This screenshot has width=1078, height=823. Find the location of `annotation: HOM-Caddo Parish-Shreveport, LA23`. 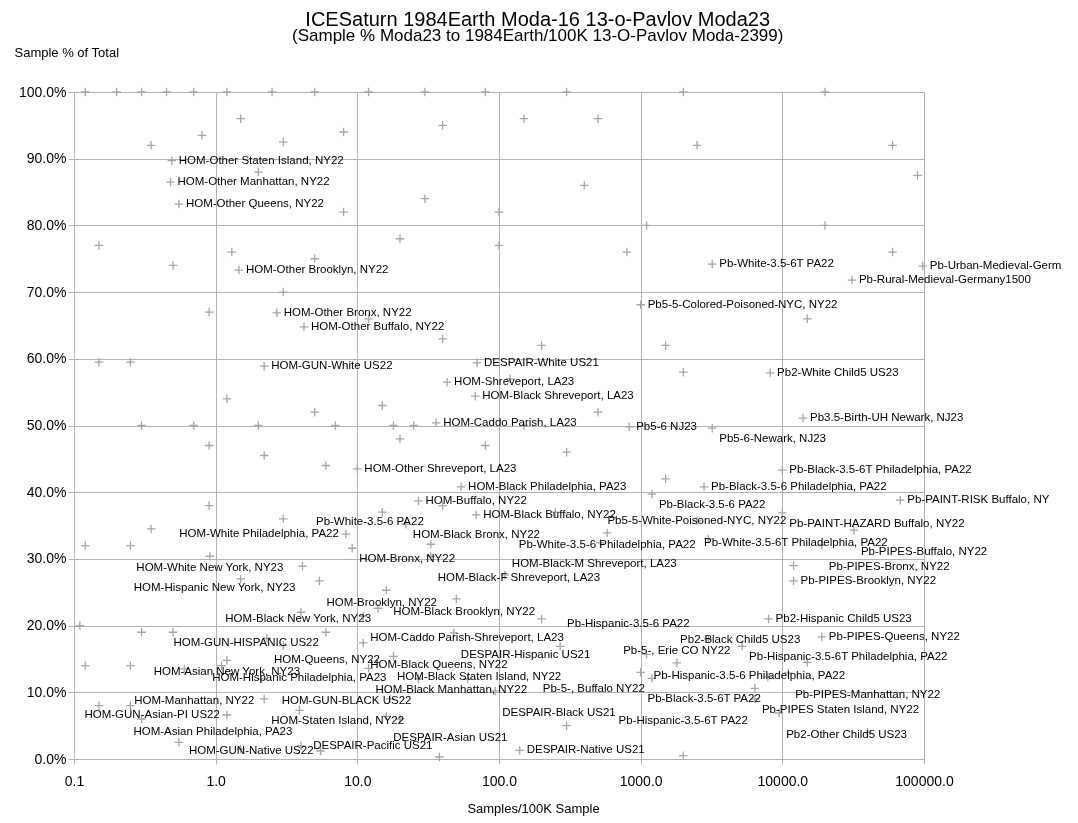

annotation: HOM-Caddo Parish-Shreveport, LA23 is located at coordinates (467, 637).